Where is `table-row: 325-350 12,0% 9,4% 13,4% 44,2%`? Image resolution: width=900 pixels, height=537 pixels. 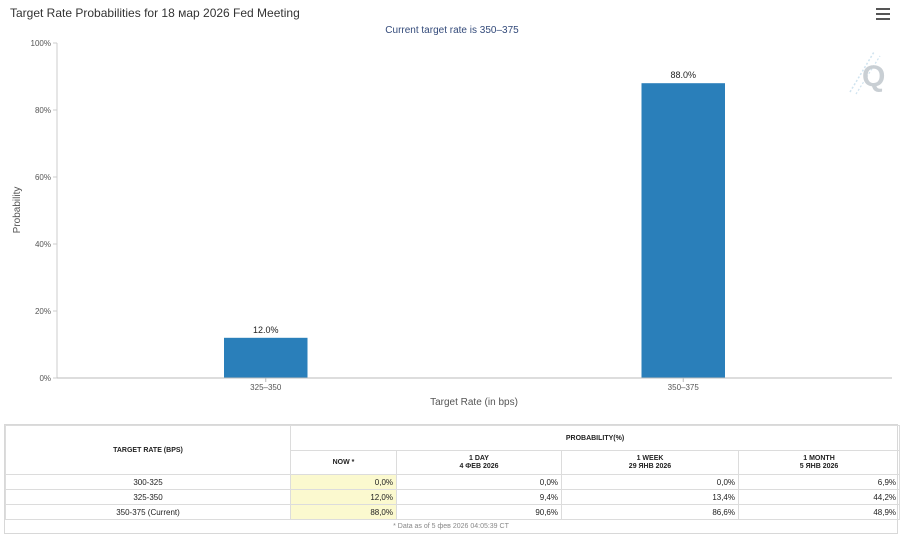
table-row: 325-350 12,0% 9,4% 13,4% 44,2% is located at coordinates (452, 497).